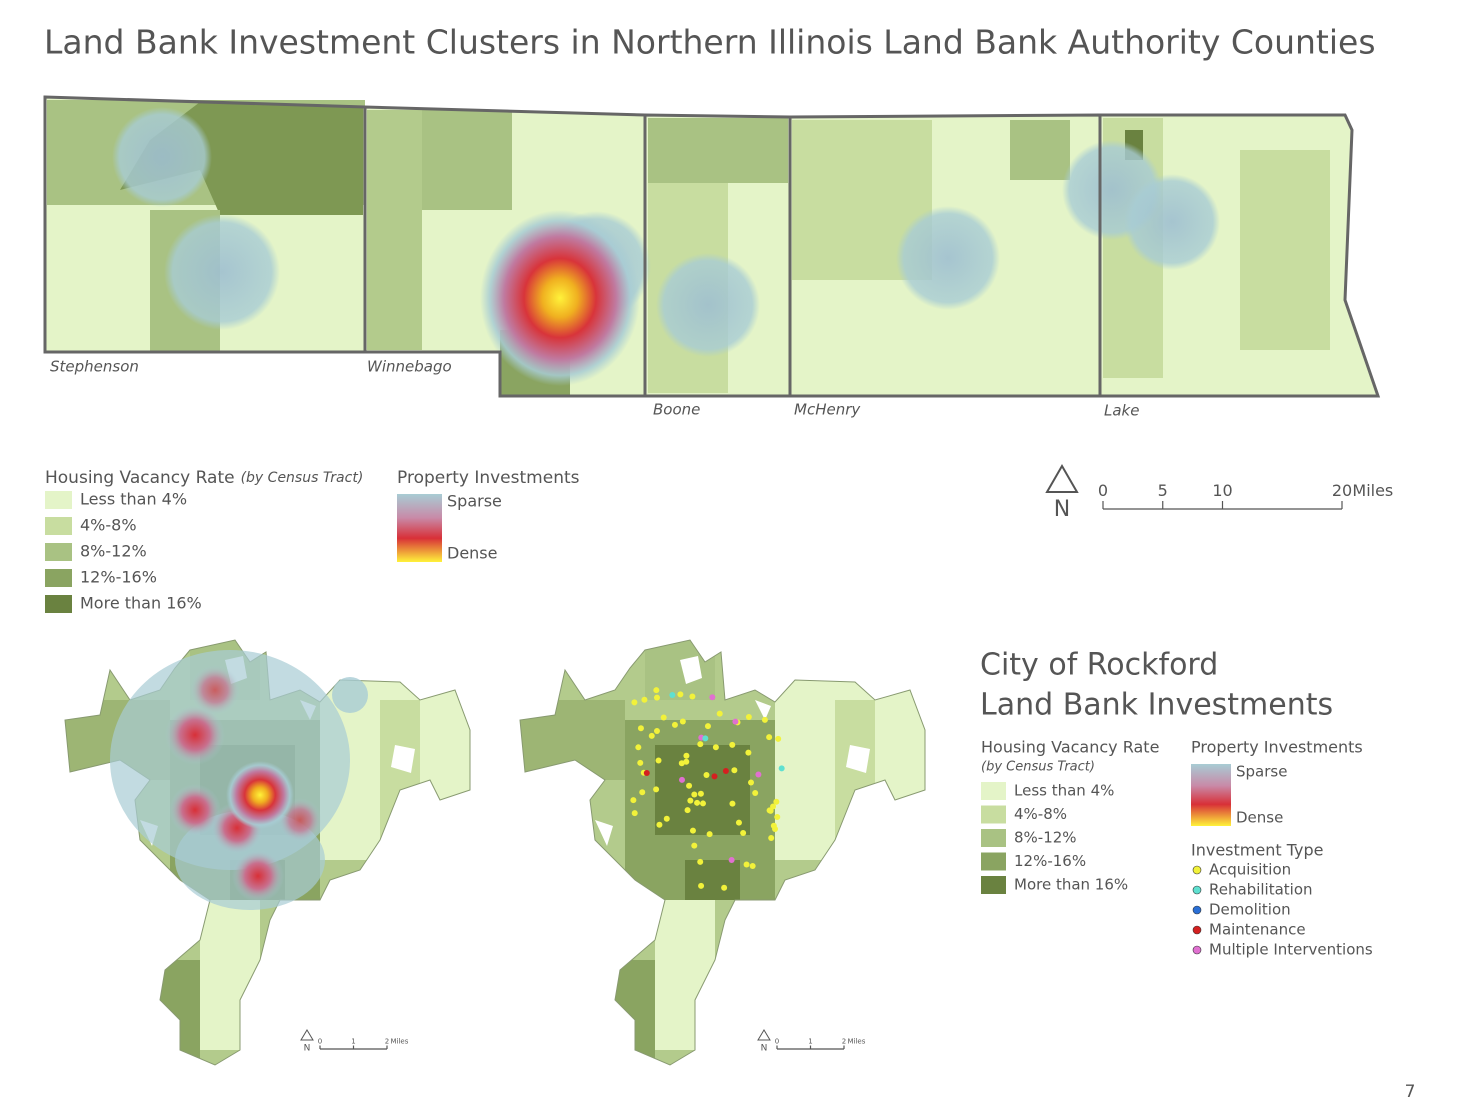 Image resolution: width=1472 pixels, height=1120 pixels. Describe the element at coordinates (302, 478) in the screenshot. I see `legend-subtitle: (by Census Tract)` at that location.